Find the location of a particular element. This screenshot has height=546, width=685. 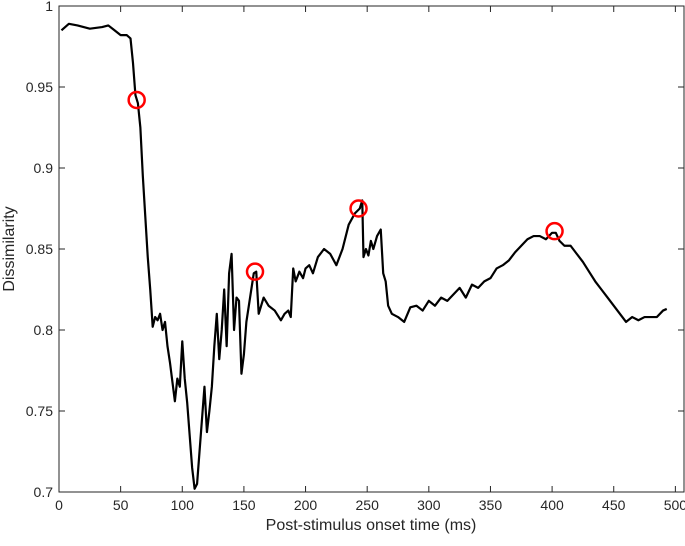

x-tick-label: 400 is located at coordinates (552, 505).